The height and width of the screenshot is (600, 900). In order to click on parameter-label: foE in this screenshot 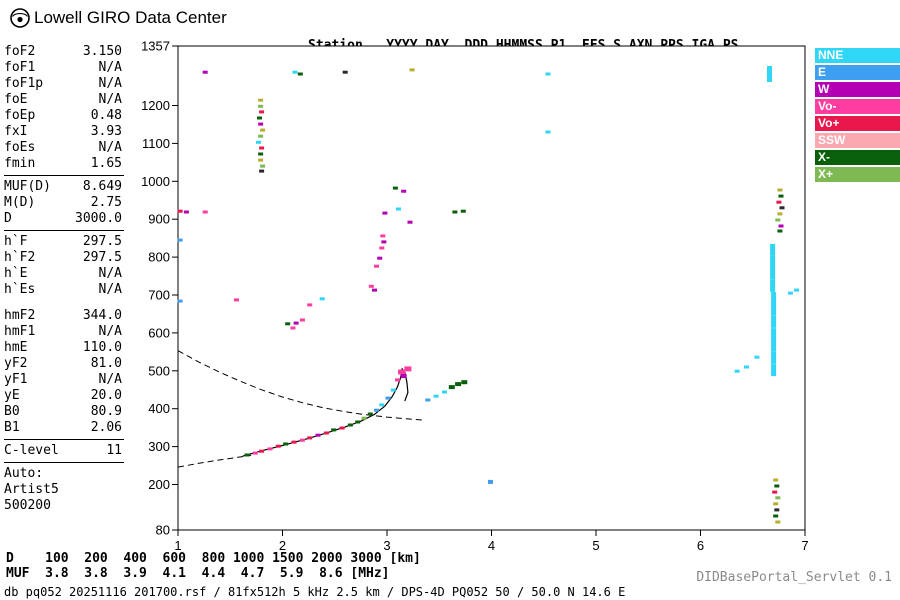, I will do `click(16, 99)`.